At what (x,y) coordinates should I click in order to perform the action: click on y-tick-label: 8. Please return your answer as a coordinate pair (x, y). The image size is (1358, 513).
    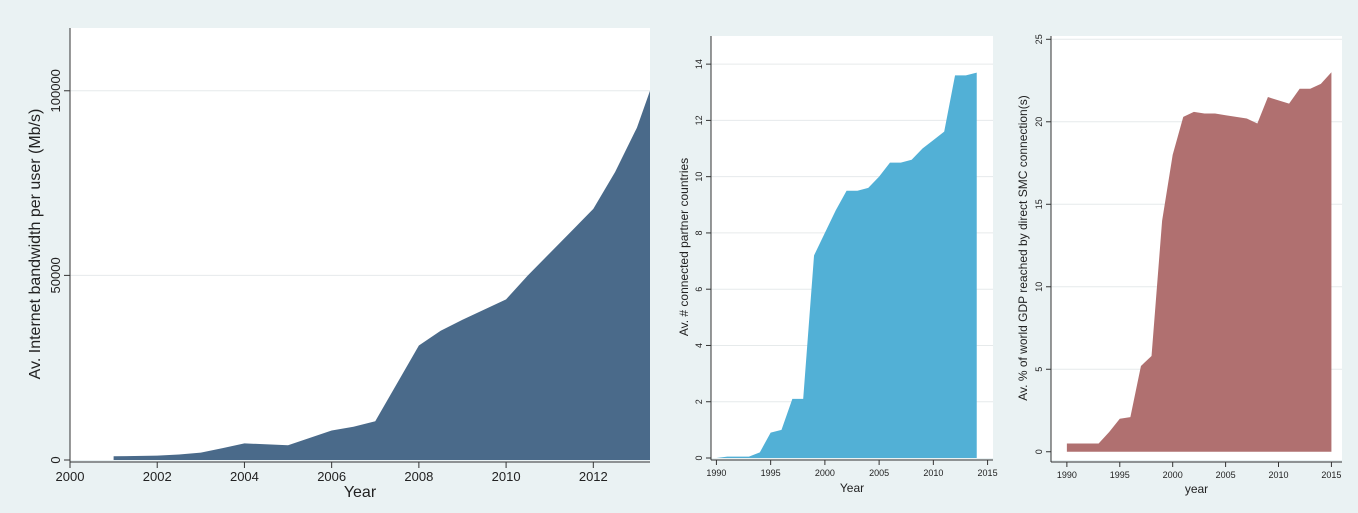
    Looking at the image, I should click on (699, 232).